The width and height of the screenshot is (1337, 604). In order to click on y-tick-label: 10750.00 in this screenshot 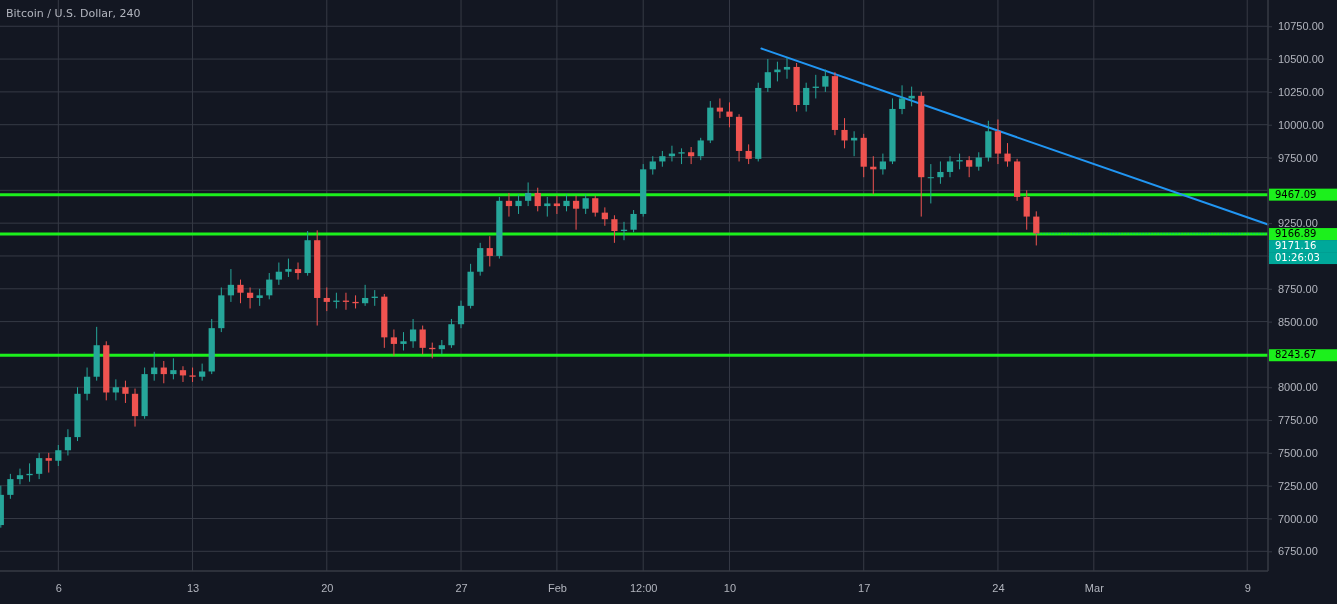, I will do `click(1301, 26)`.